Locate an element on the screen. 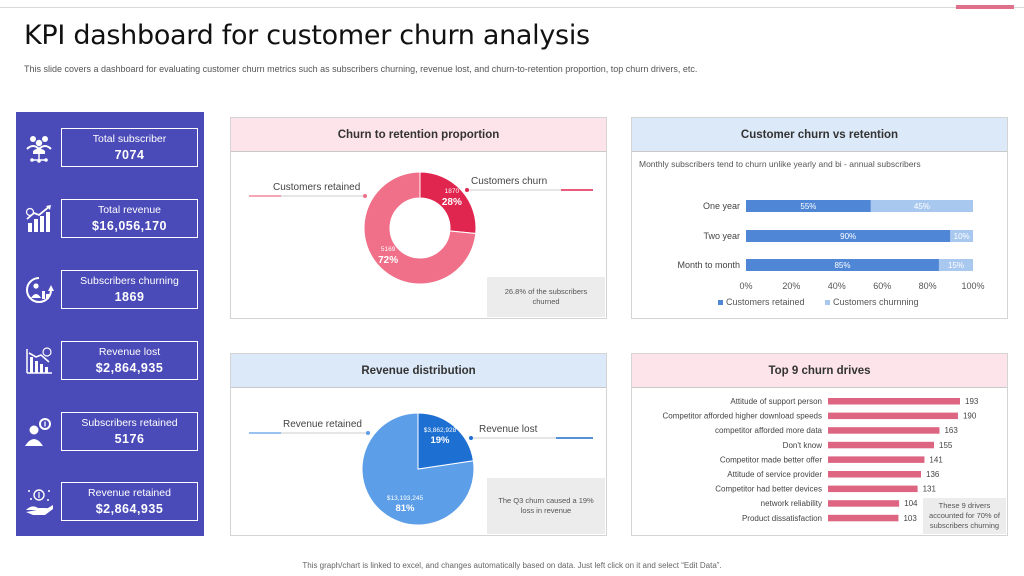  retained-slice-percent: 72% is located at coordinates (388, 260).